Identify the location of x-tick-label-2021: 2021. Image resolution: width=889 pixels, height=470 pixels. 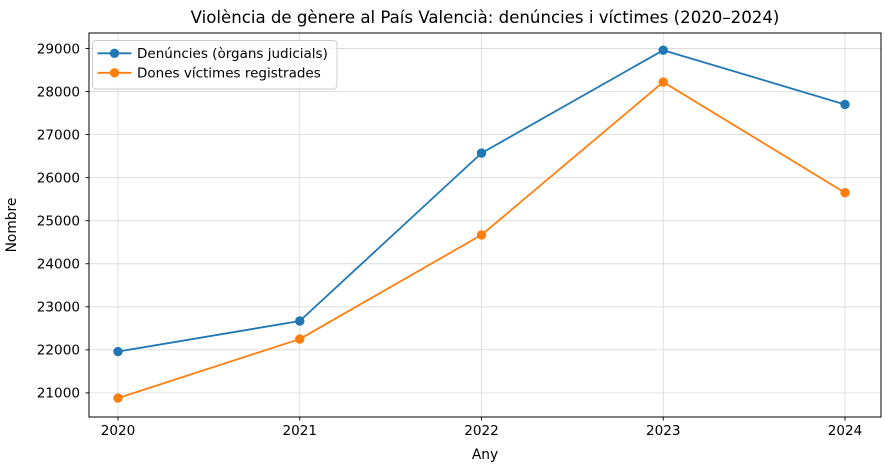
(299, 431).